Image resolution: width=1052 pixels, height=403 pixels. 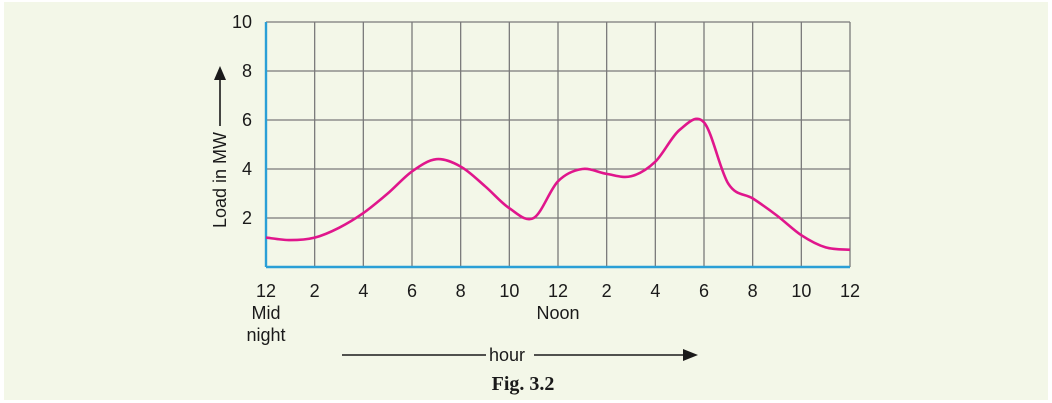 What do you see at coordinates (220, 73) in the screenshot?
I see `y-axis-arrow-head` at bounding box center [220, 73].